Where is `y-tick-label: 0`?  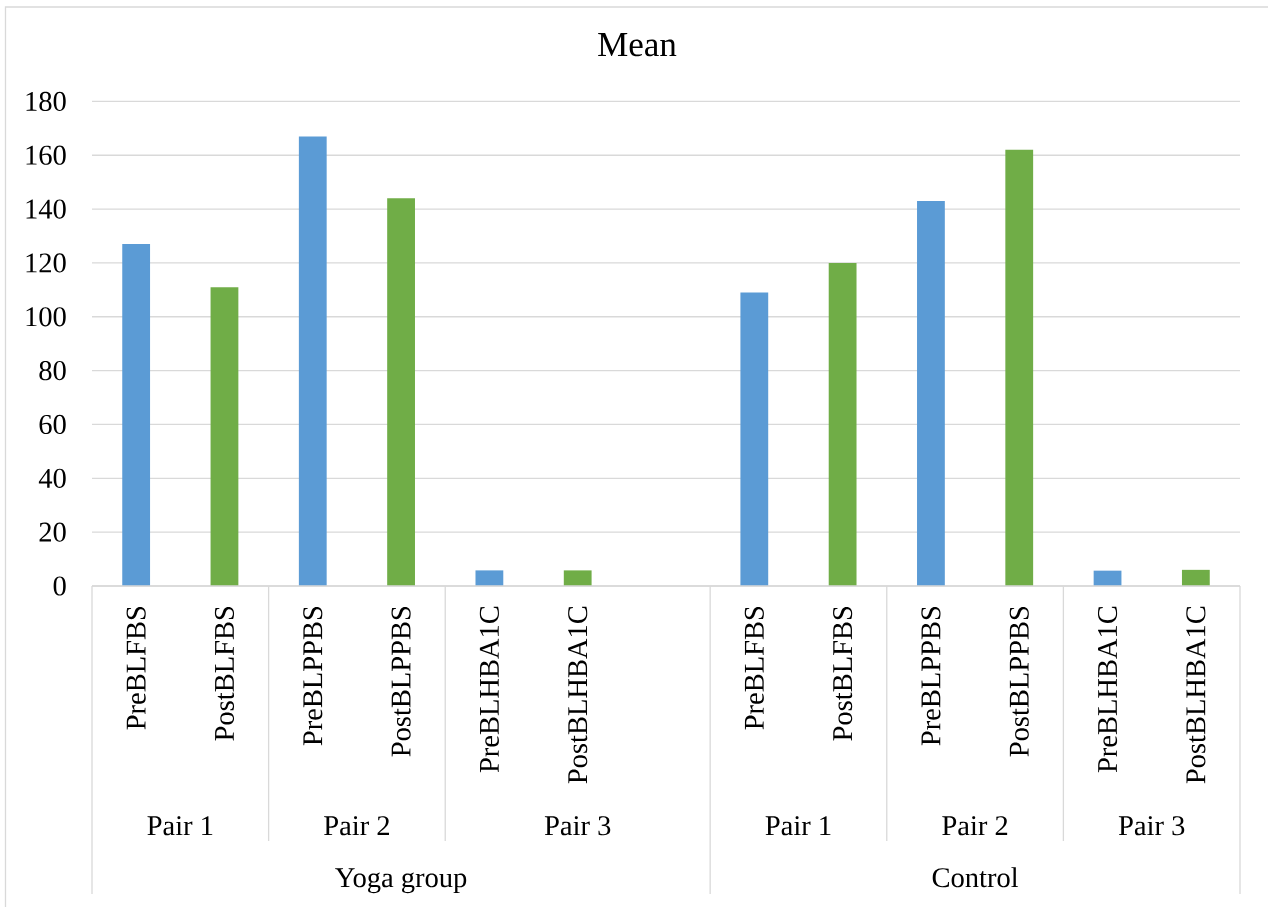
y-tick-label: 0 is located at coordinates (59, 586).